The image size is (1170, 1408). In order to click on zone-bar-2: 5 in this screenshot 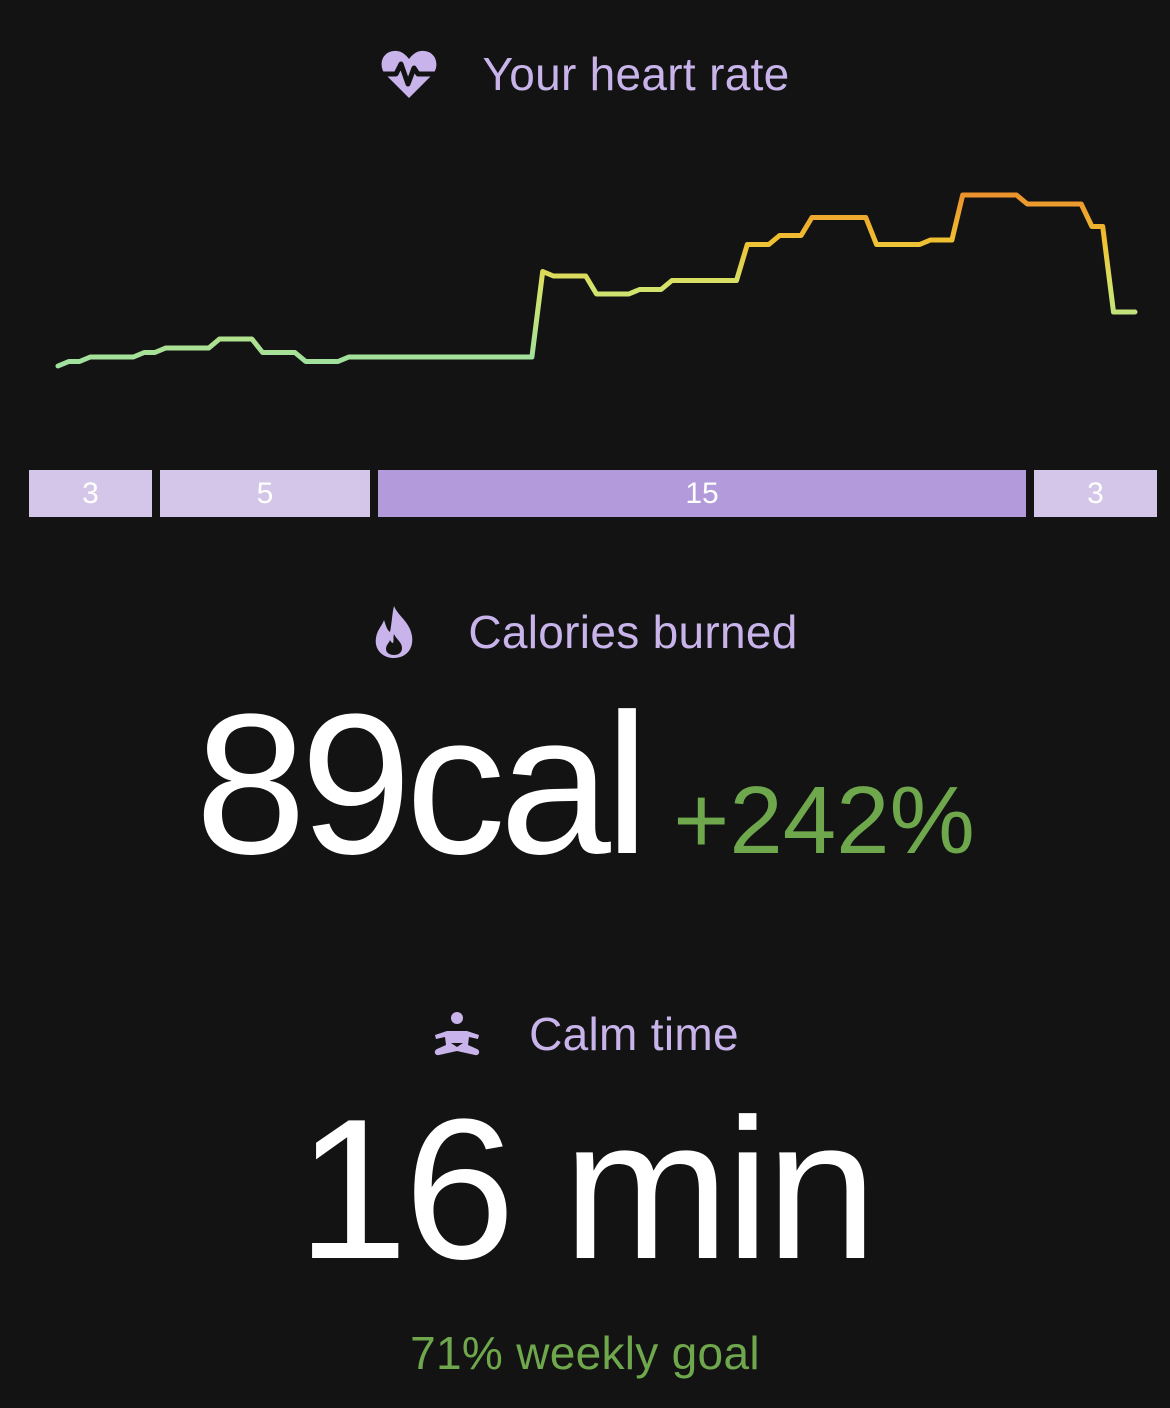, I will do `click(265, 493)`.